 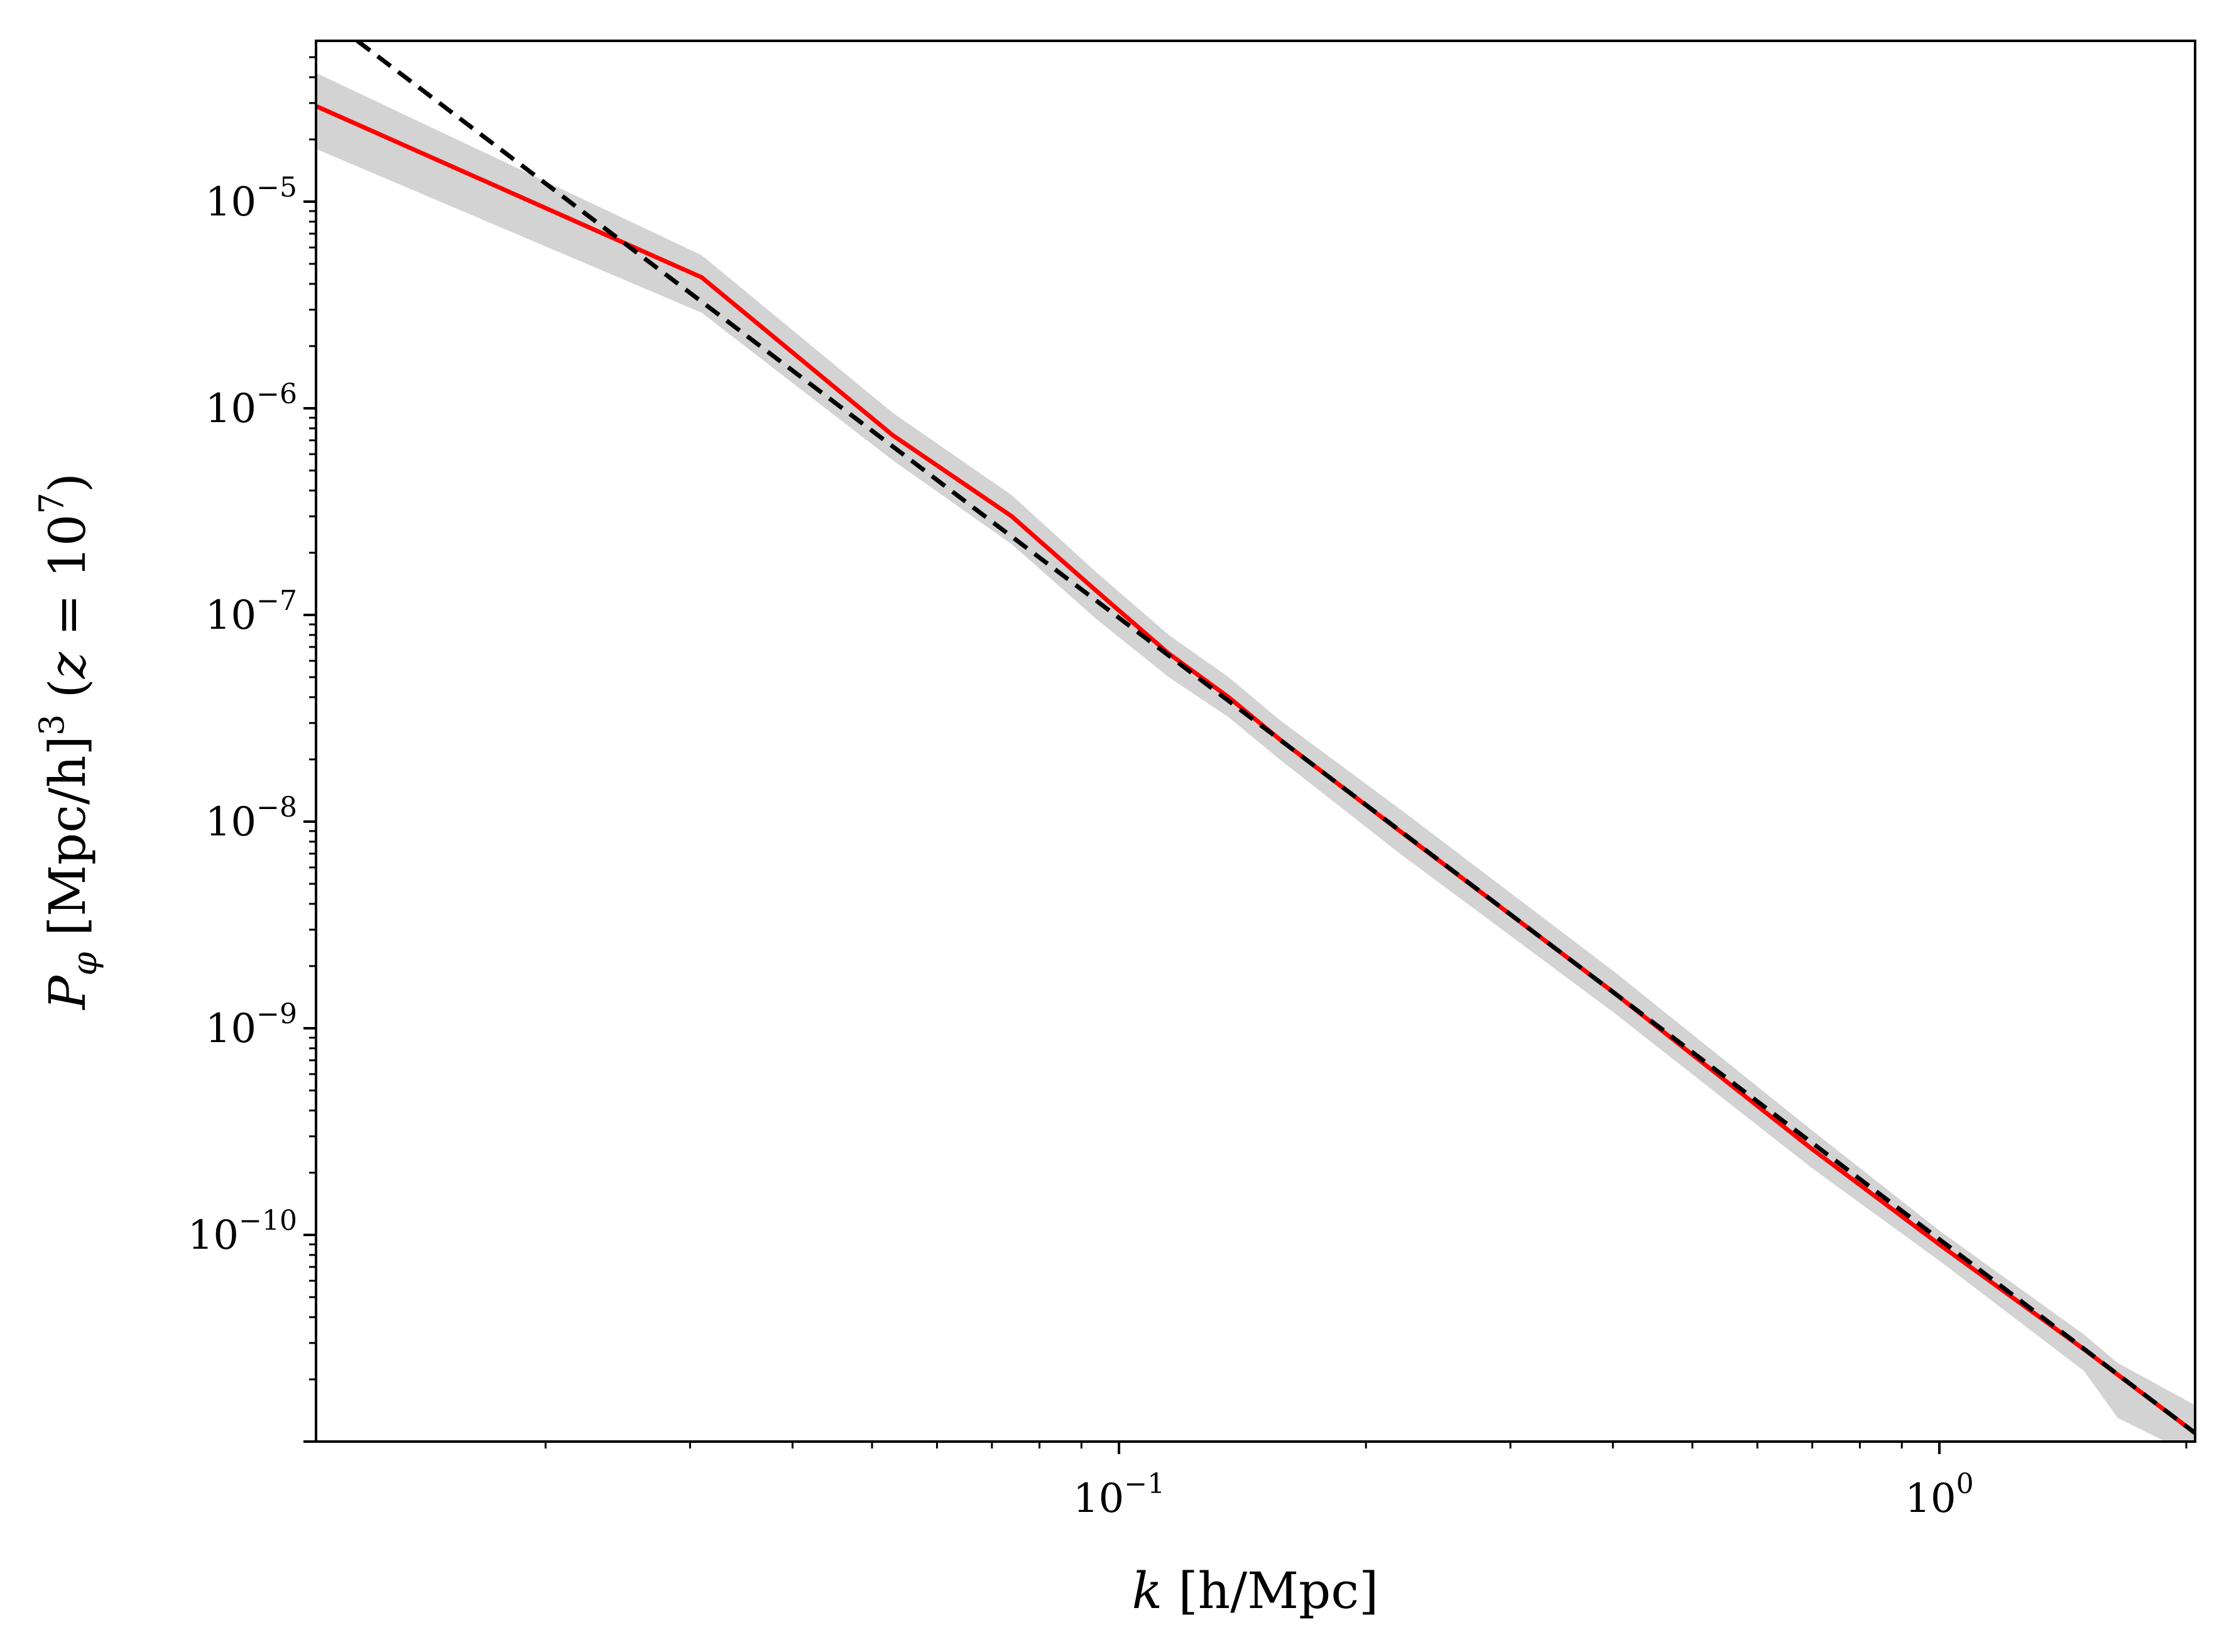 I want to click on y-tick-label: 10⁻⁹, so click(x=251, y=1025).